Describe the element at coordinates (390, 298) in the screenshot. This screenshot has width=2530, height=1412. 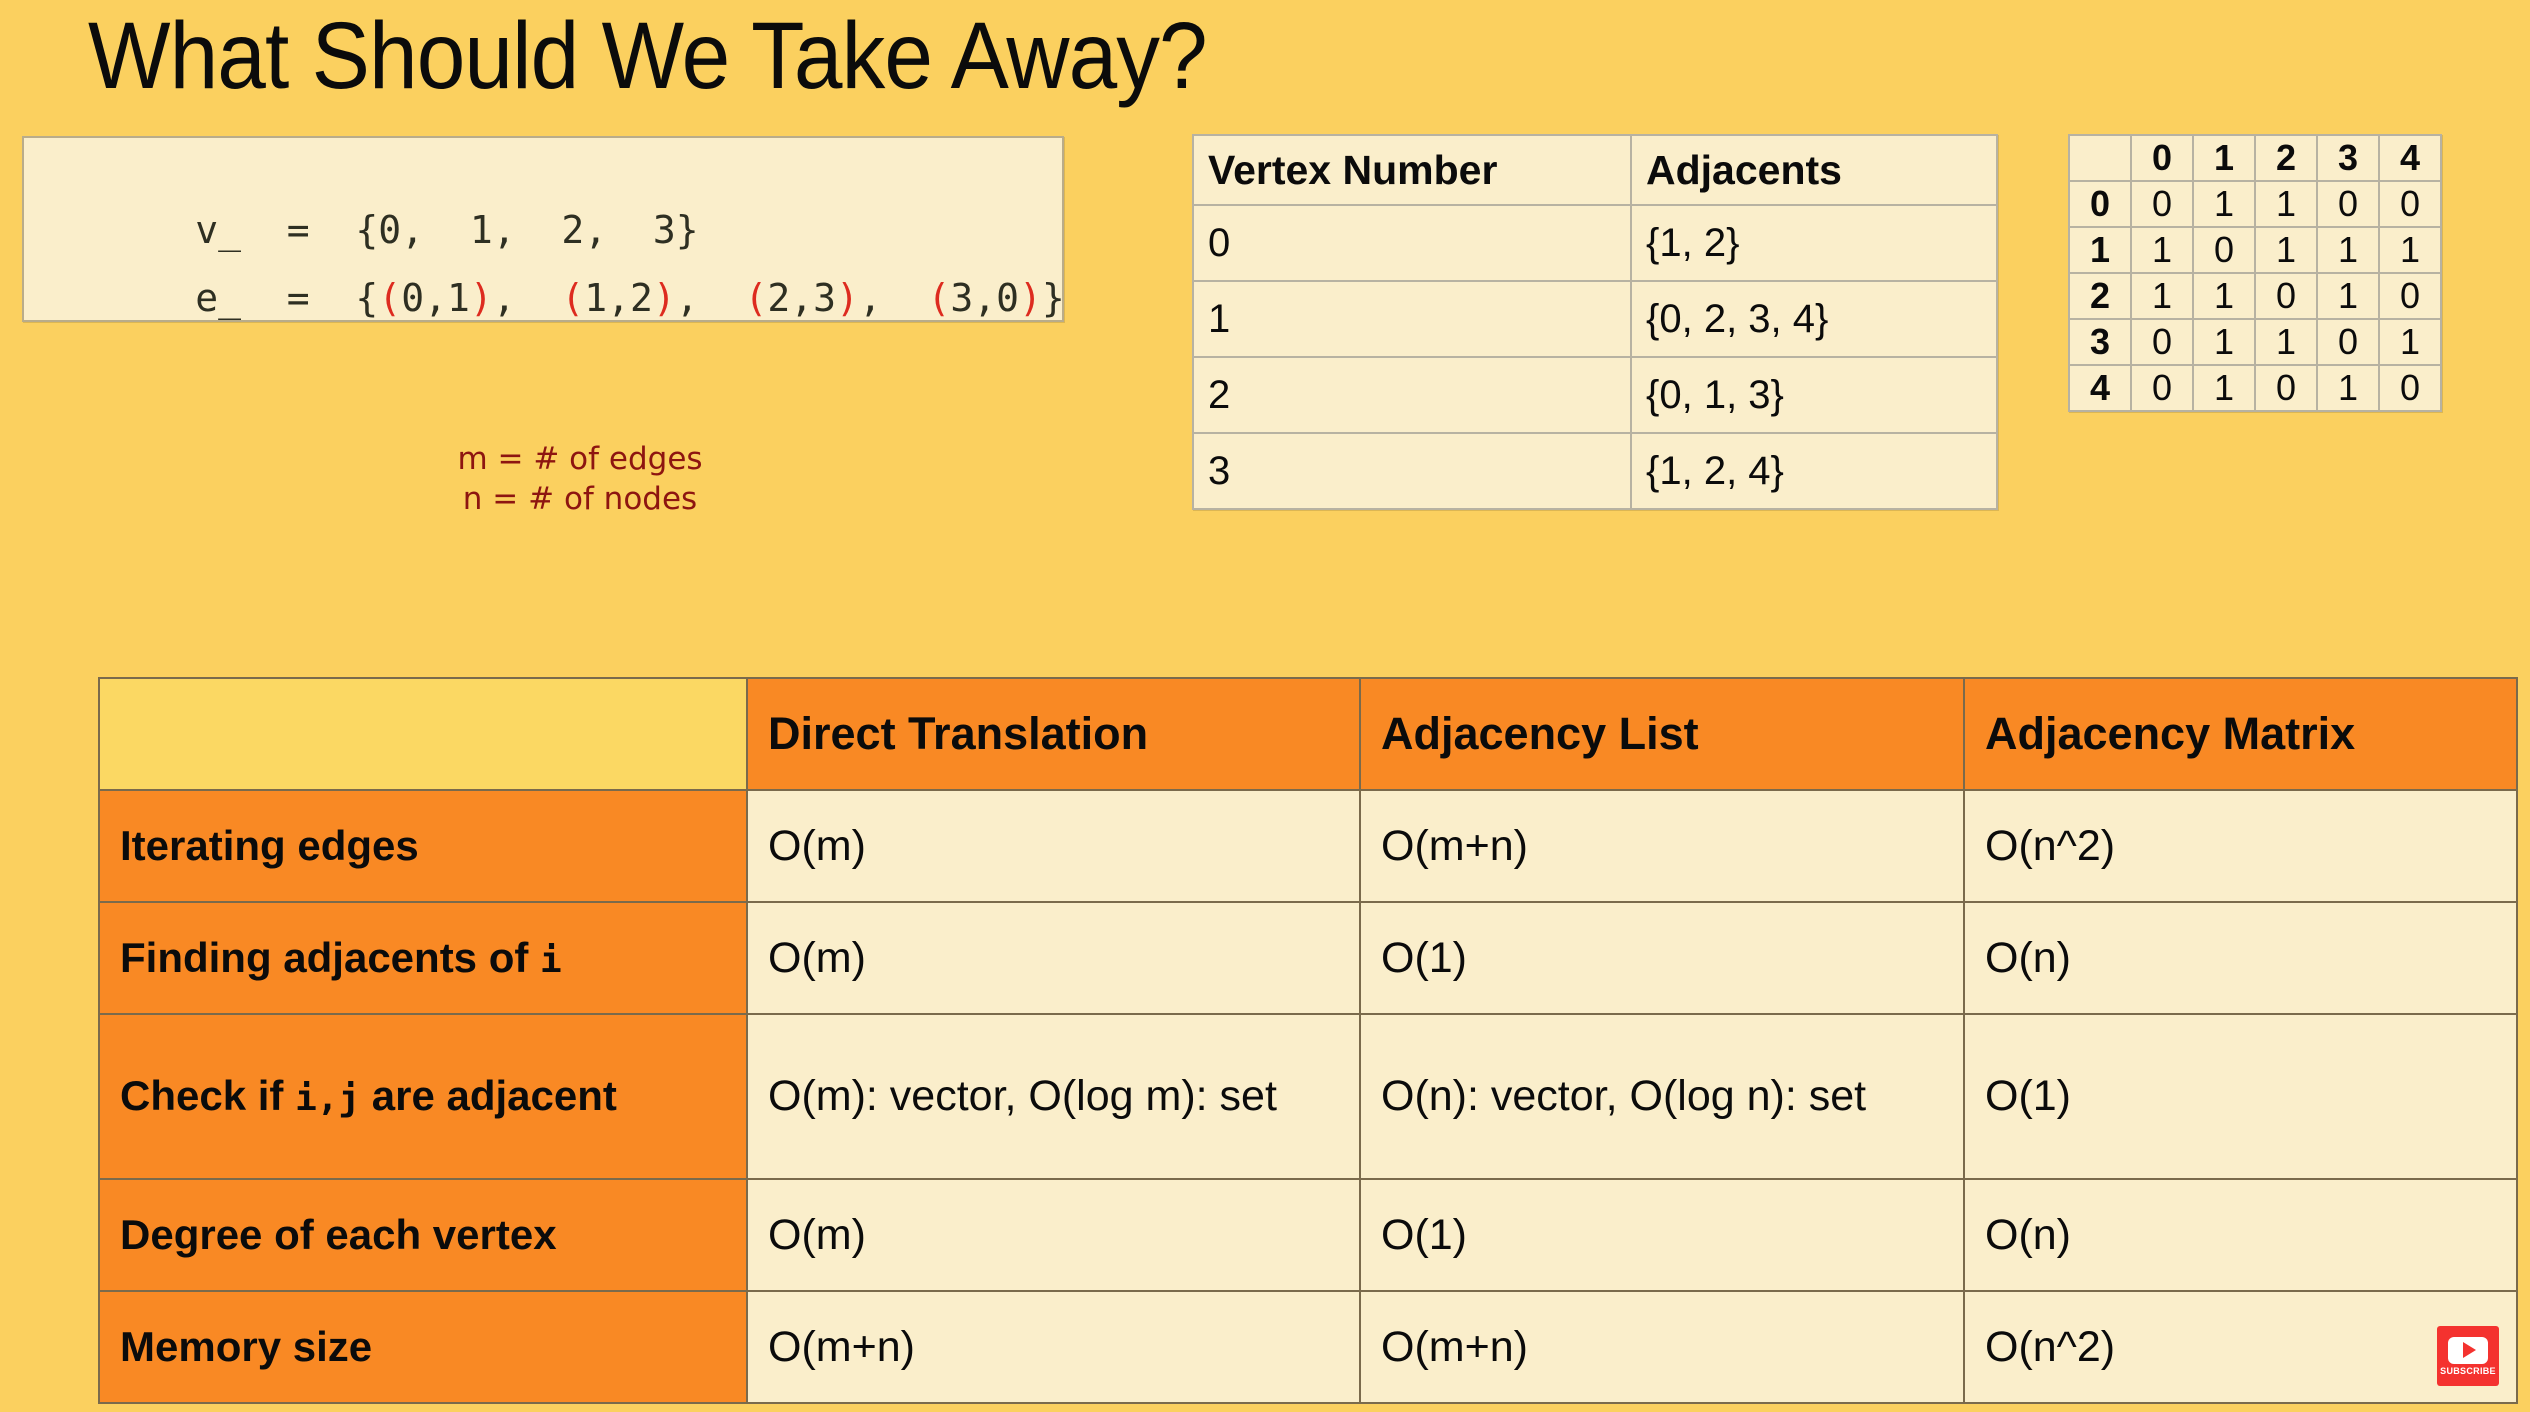
I see `code-open-paren-1: (` at that location.